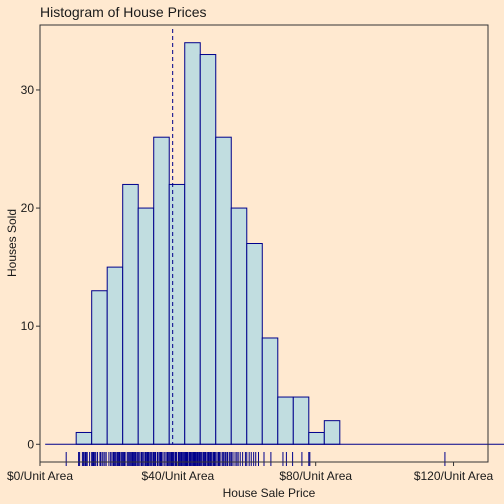  What do you see at coordinates (28, 326) in the screenshot?
I see `y-tick-label: 10` at bounding box center [28, 326].